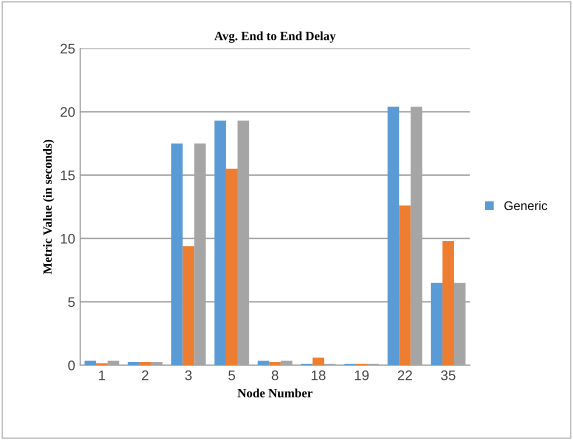 This screenshot has width=573, height=440. What do you see at coordinates (71, 302) in the screenshot?
I see `y-tick-label: 5` at bounding box center [71, 302].